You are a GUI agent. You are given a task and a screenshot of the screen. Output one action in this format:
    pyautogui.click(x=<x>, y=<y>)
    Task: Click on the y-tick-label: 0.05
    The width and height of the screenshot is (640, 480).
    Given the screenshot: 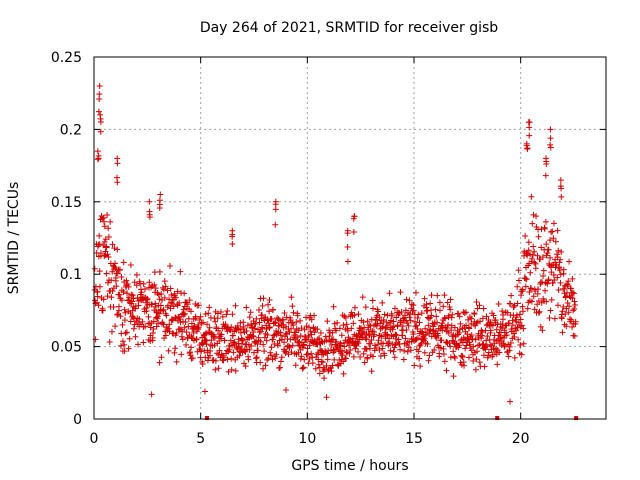 What is the action you would take?
    pyautogui.click(x=66, y=348)
    